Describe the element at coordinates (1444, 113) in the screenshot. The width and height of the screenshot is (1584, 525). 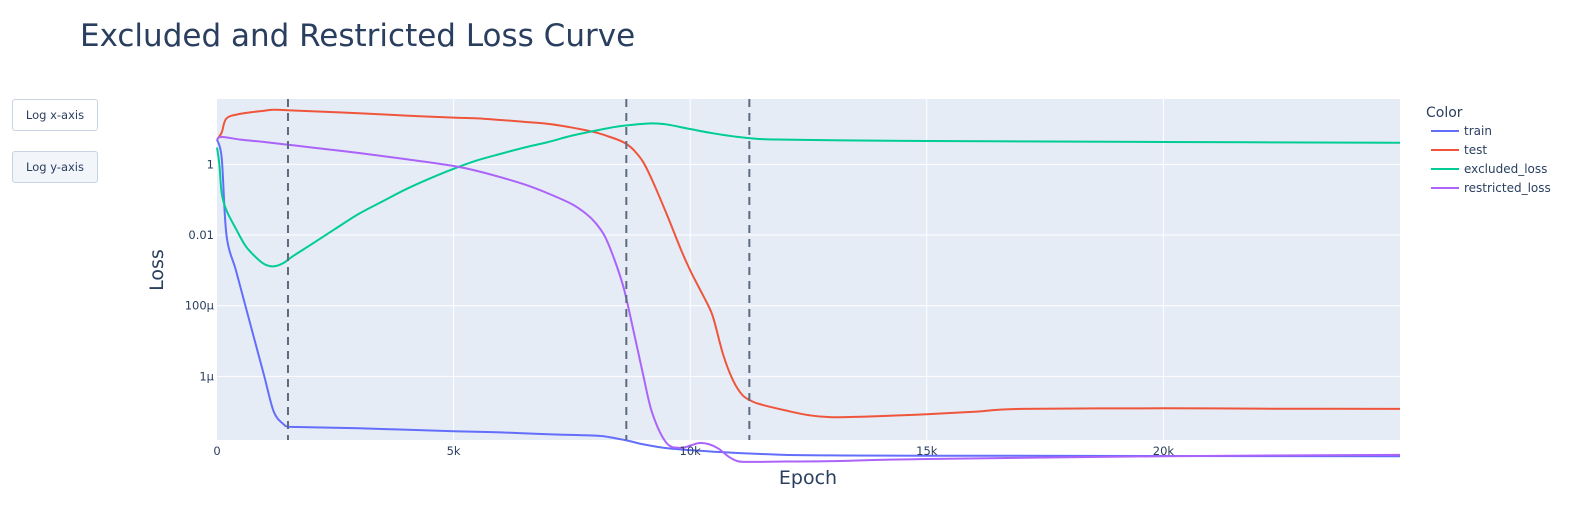
I see `legend-title: Color` at that location.